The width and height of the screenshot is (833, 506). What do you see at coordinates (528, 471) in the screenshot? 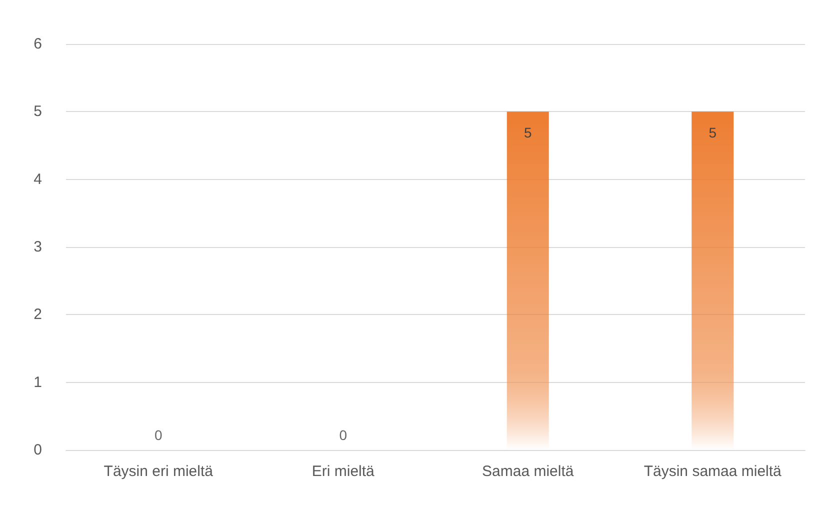
I see `x-tick-label: Samaa mieltä` at bounding box center [528, 471].